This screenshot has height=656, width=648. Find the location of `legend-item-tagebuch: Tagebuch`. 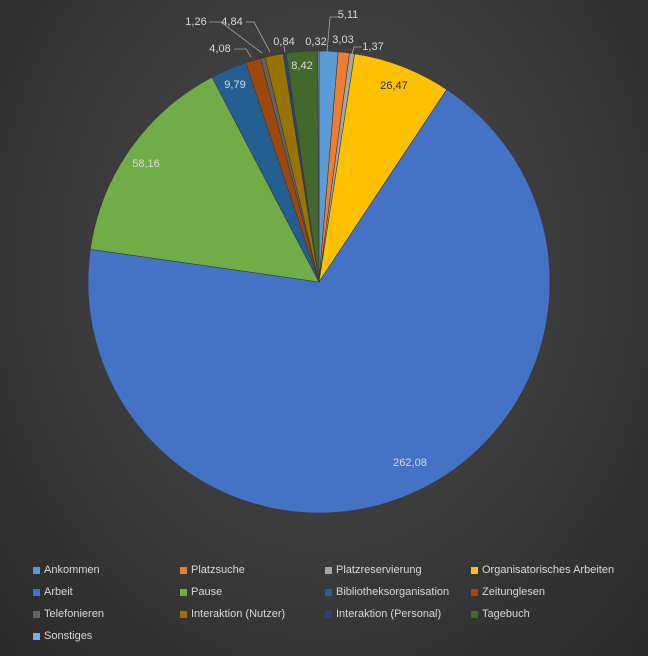

legend-item-tagebuch: Tagebuch is located at coordinates (500, 614).